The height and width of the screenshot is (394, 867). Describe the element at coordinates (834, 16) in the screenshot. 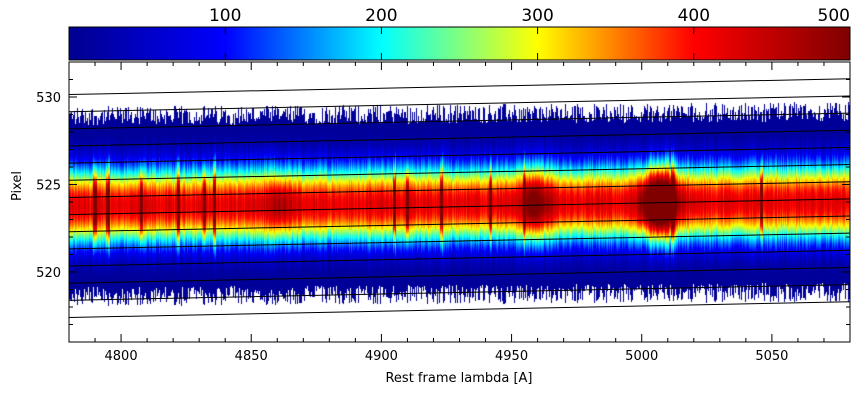

I see `colorbar-tick-label: 500` at that location.